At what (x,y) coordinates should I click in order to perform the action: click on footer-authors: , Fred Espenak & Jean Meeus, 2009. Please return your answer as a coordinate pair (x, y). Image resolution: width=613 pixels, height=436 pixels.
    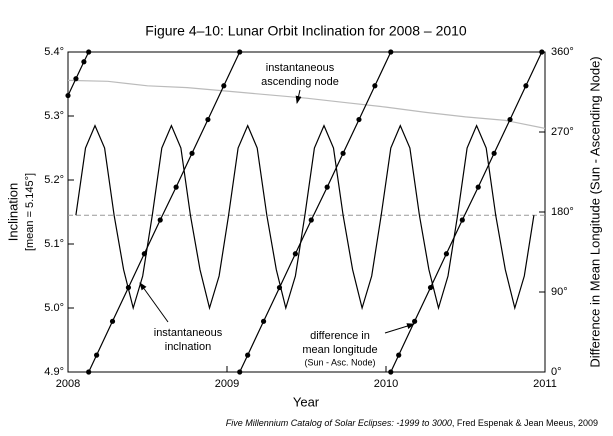
    Looking at the image, I should click on (525, 423).